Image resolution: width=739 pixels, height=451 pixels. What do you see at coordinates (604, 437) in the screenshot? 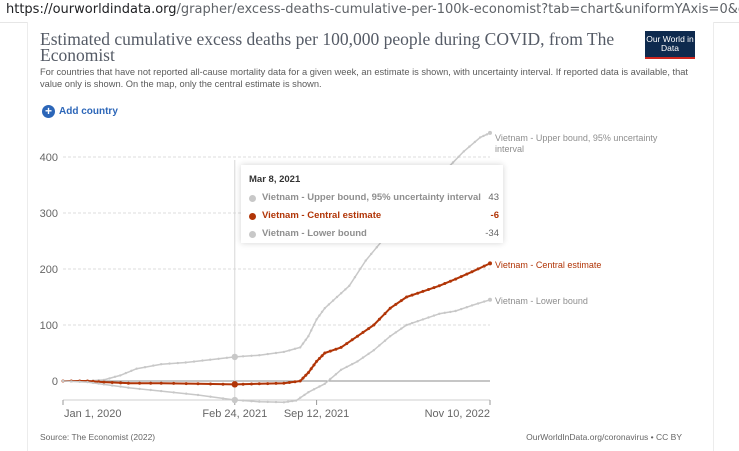
I see `credit-link: OurWorldInData.org/coronavirus • CC BY` at bounding box center [604, 437].